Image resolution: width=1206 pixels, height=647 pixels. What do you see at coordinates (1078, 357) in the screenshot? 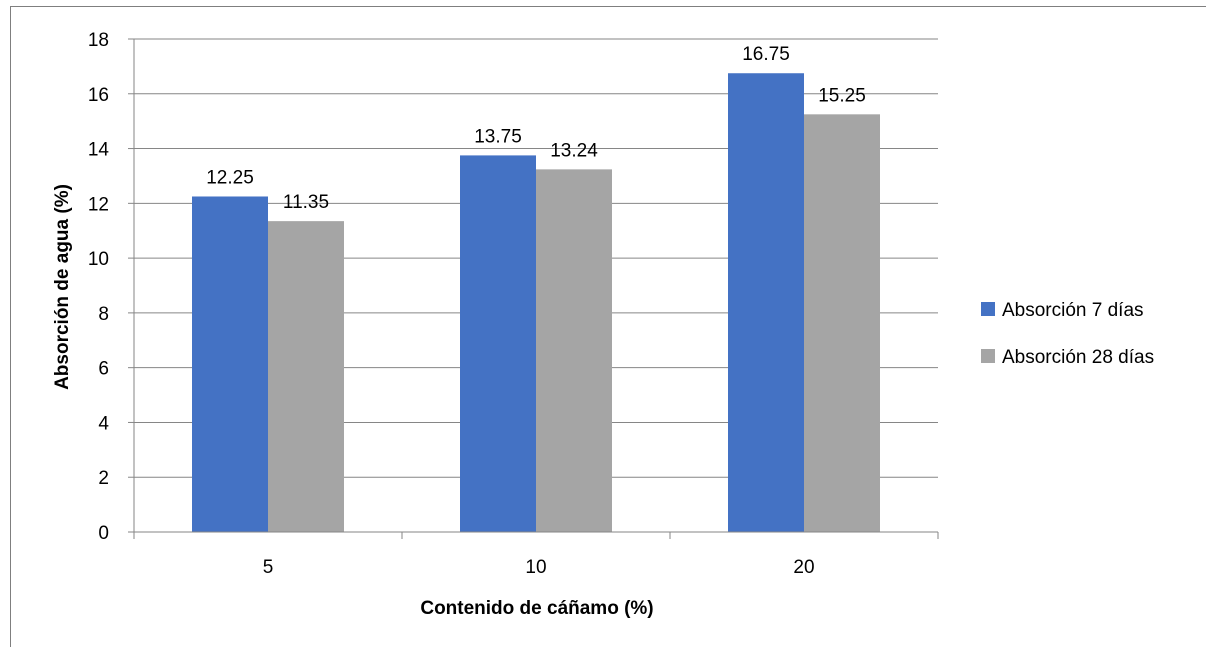
I see `legend-label-28-dias: Absorción 28 días` at bounding box center [1078, 357].